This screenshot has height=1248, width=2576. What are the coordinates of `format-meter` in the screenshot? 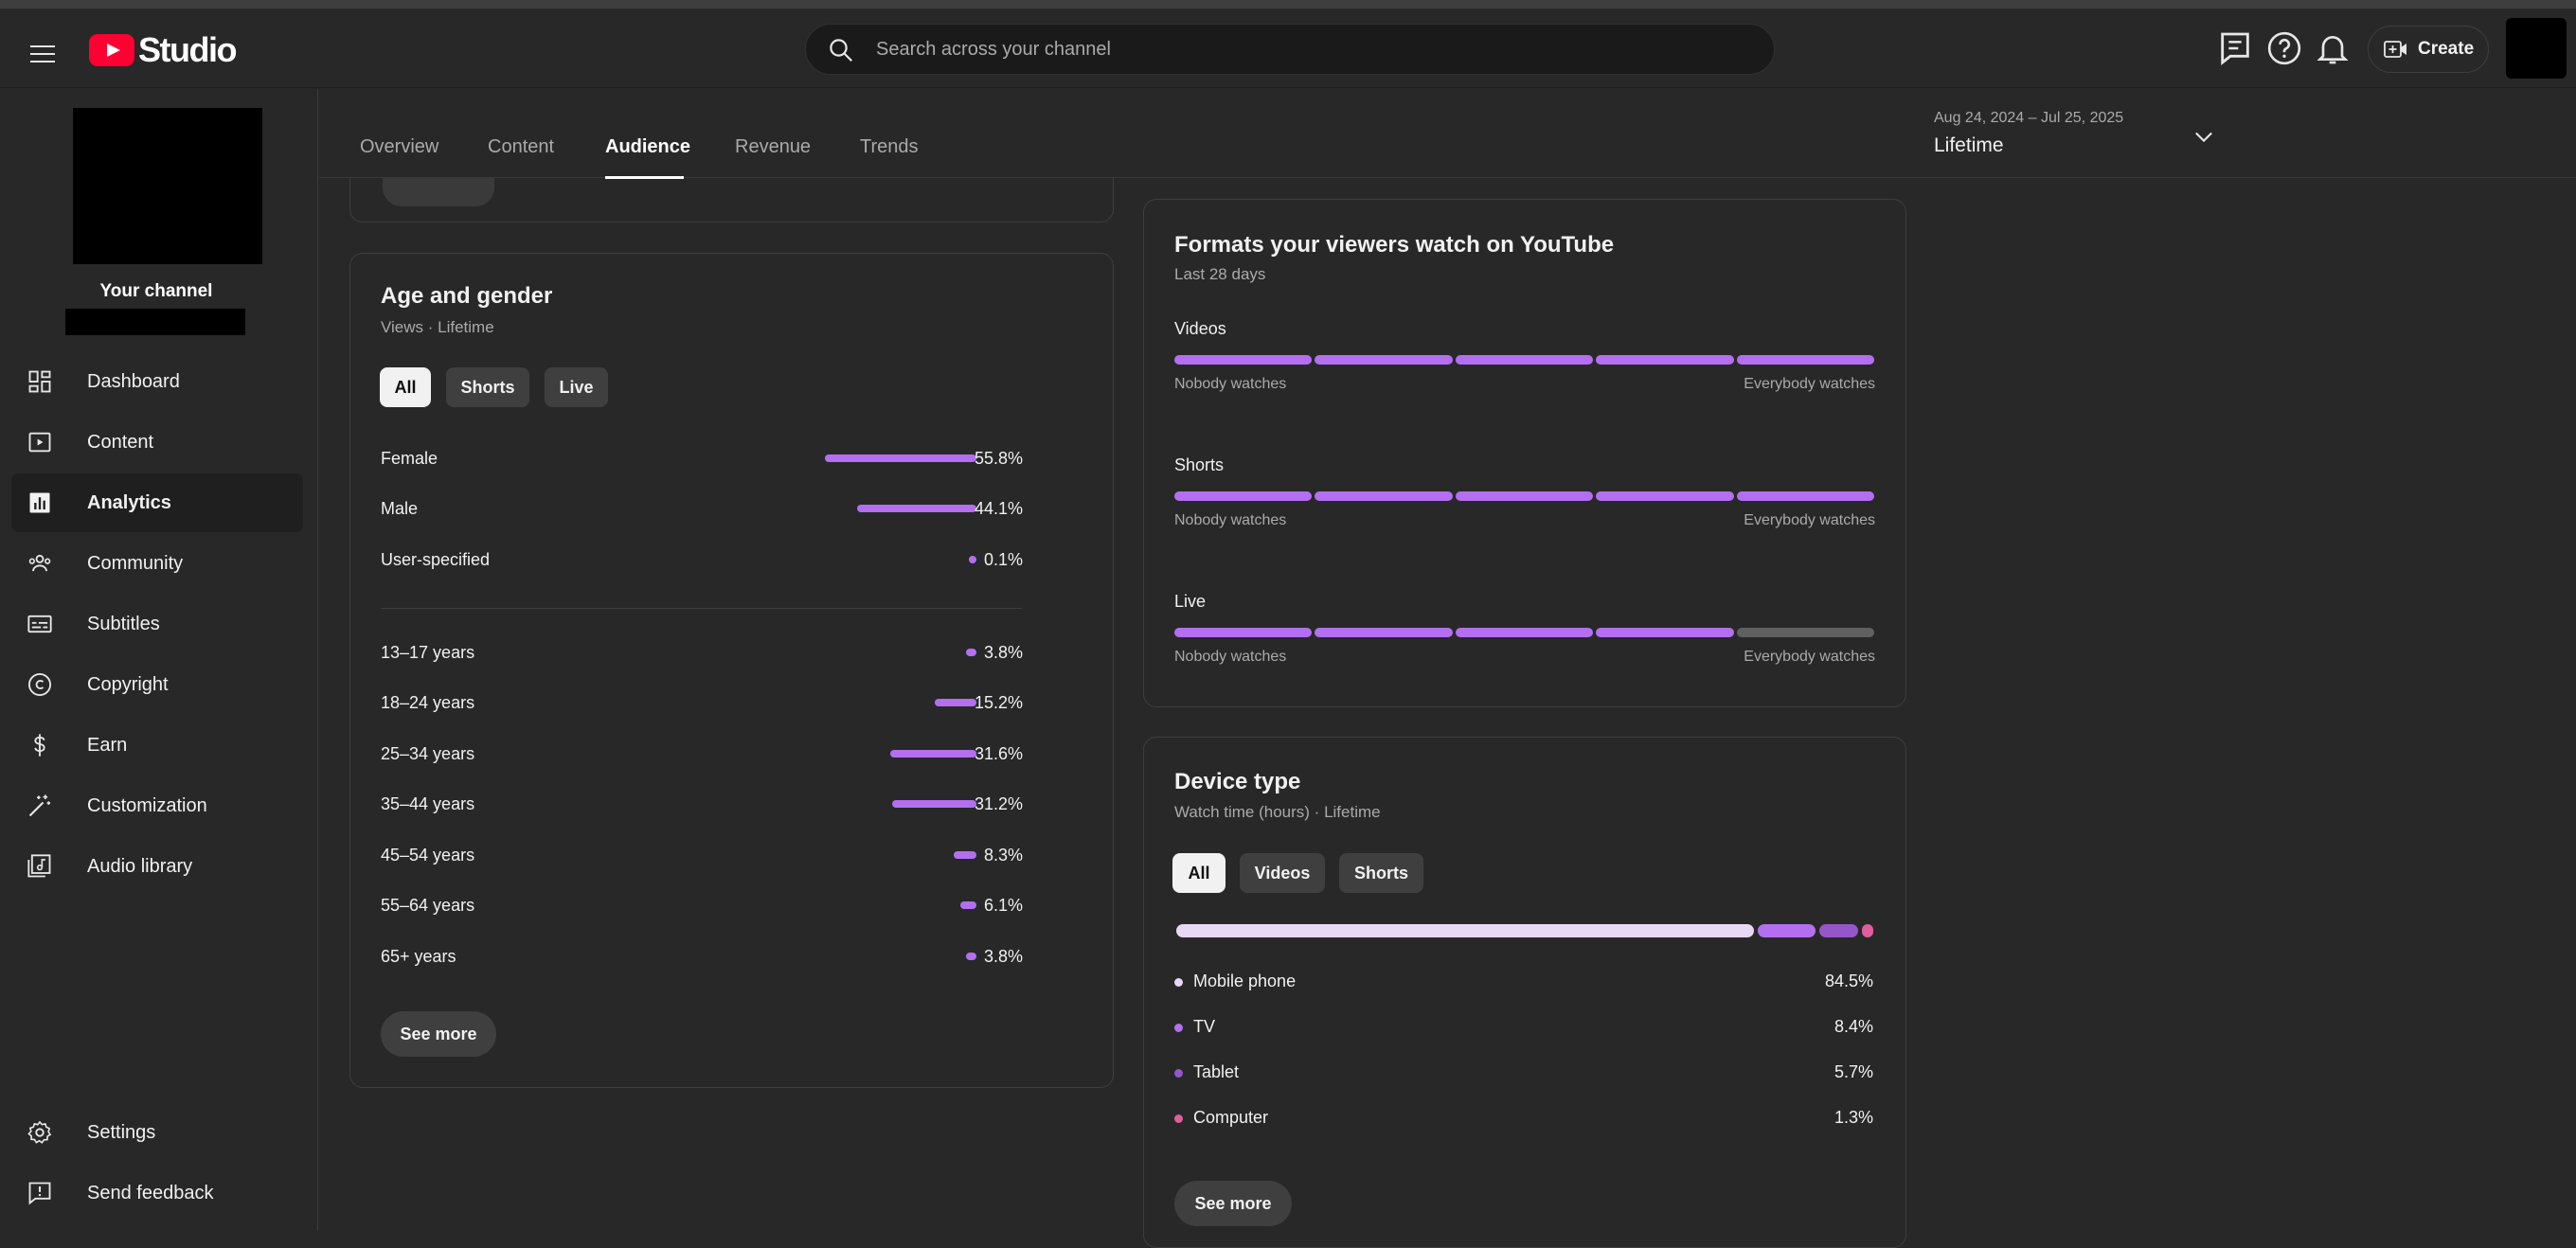 It's located at (1524, 496).